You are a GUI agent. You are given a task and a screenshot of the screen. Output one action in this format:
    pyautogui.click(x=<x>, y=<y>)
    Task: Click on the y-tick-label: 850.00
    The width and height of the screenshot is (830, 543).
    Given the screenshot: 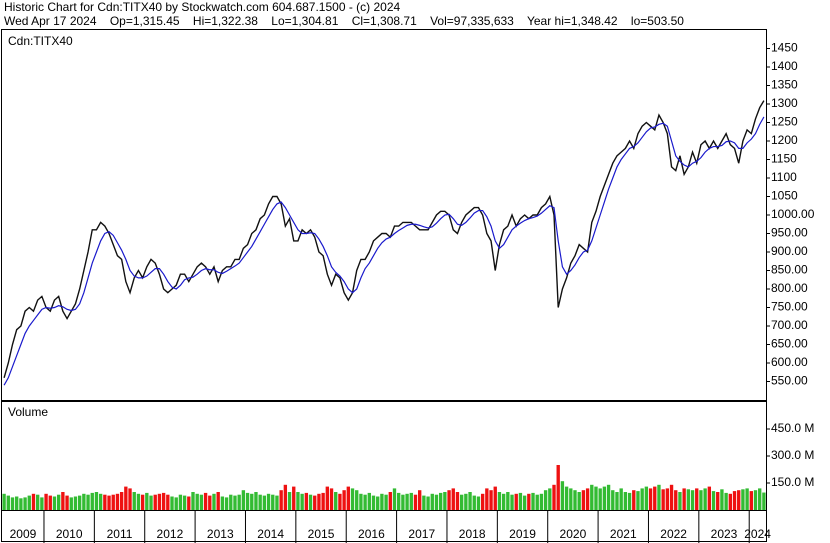 What is the action you would take?
    pyautogui.click(x=789, y=270)
    